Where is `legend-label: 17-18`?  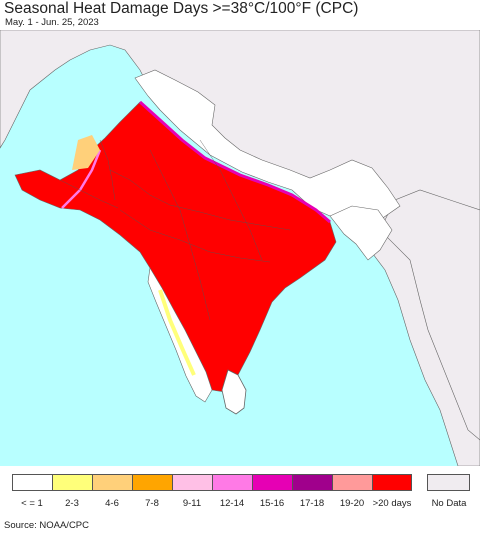
legend-label: 17-18 is located at coordinates (312, 503).